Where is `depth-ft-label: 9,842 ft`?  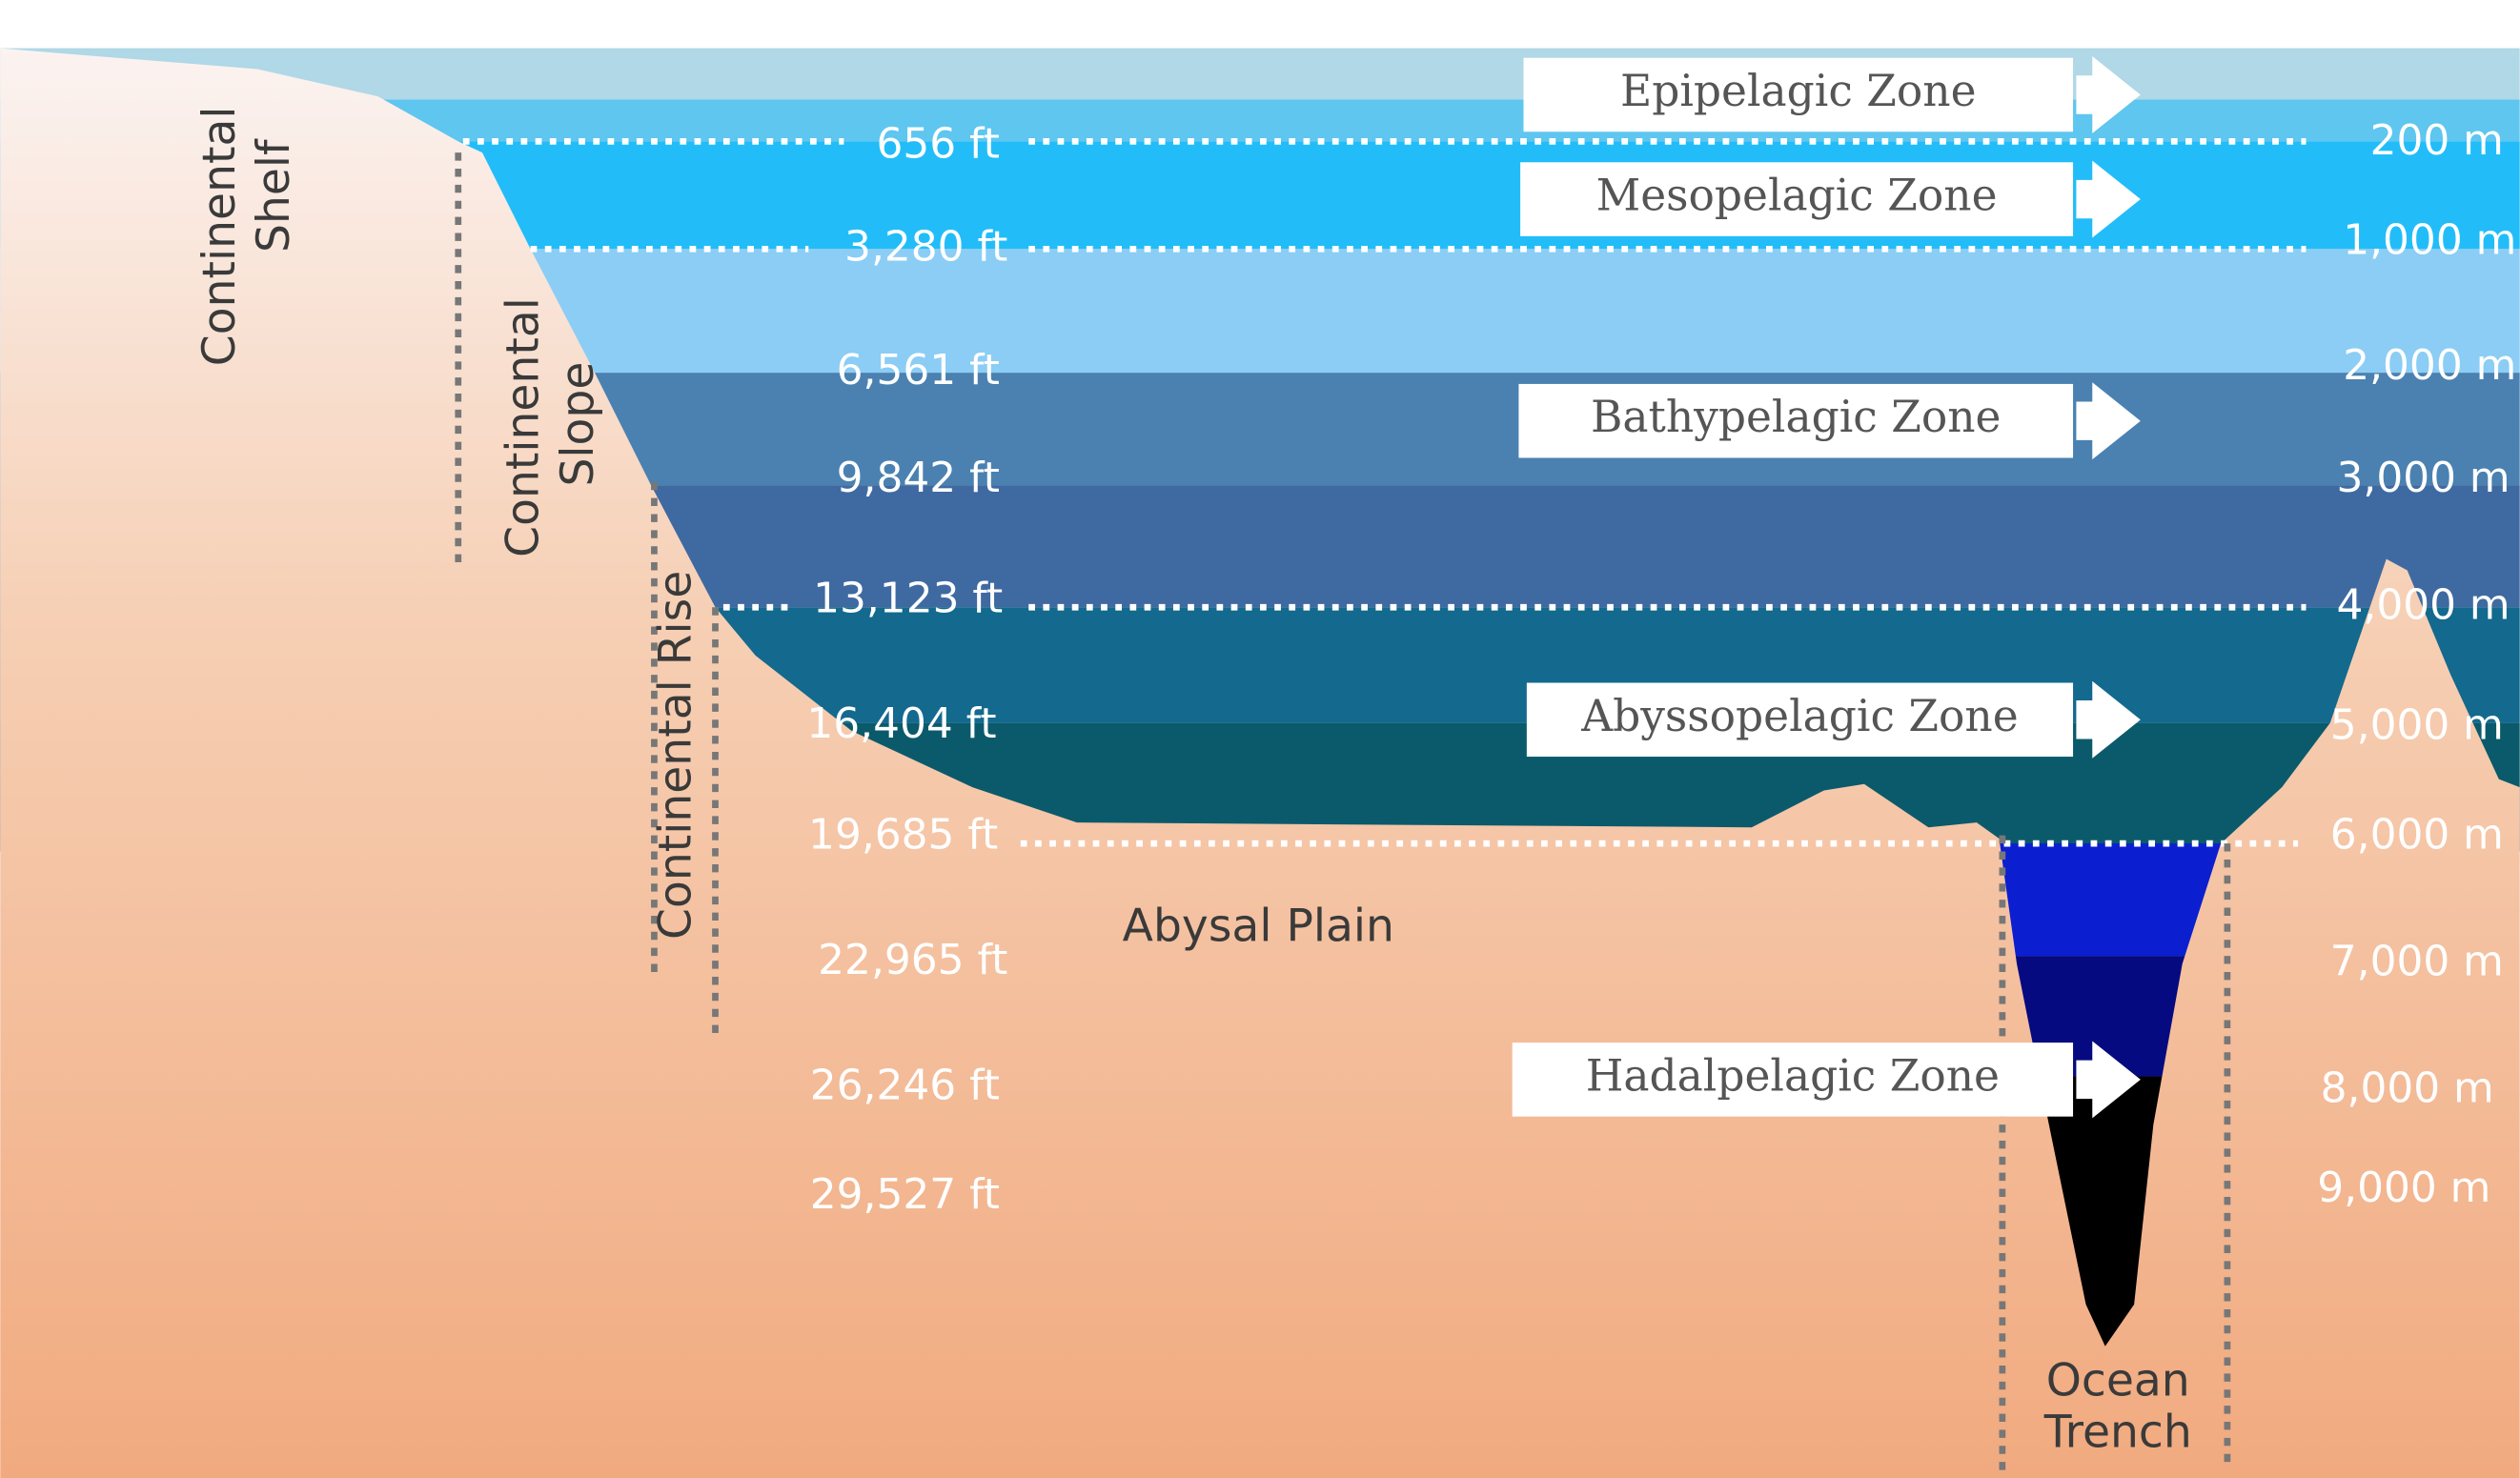
depth-ft-label: 9,842 ft is located at coordinates (918, 478).